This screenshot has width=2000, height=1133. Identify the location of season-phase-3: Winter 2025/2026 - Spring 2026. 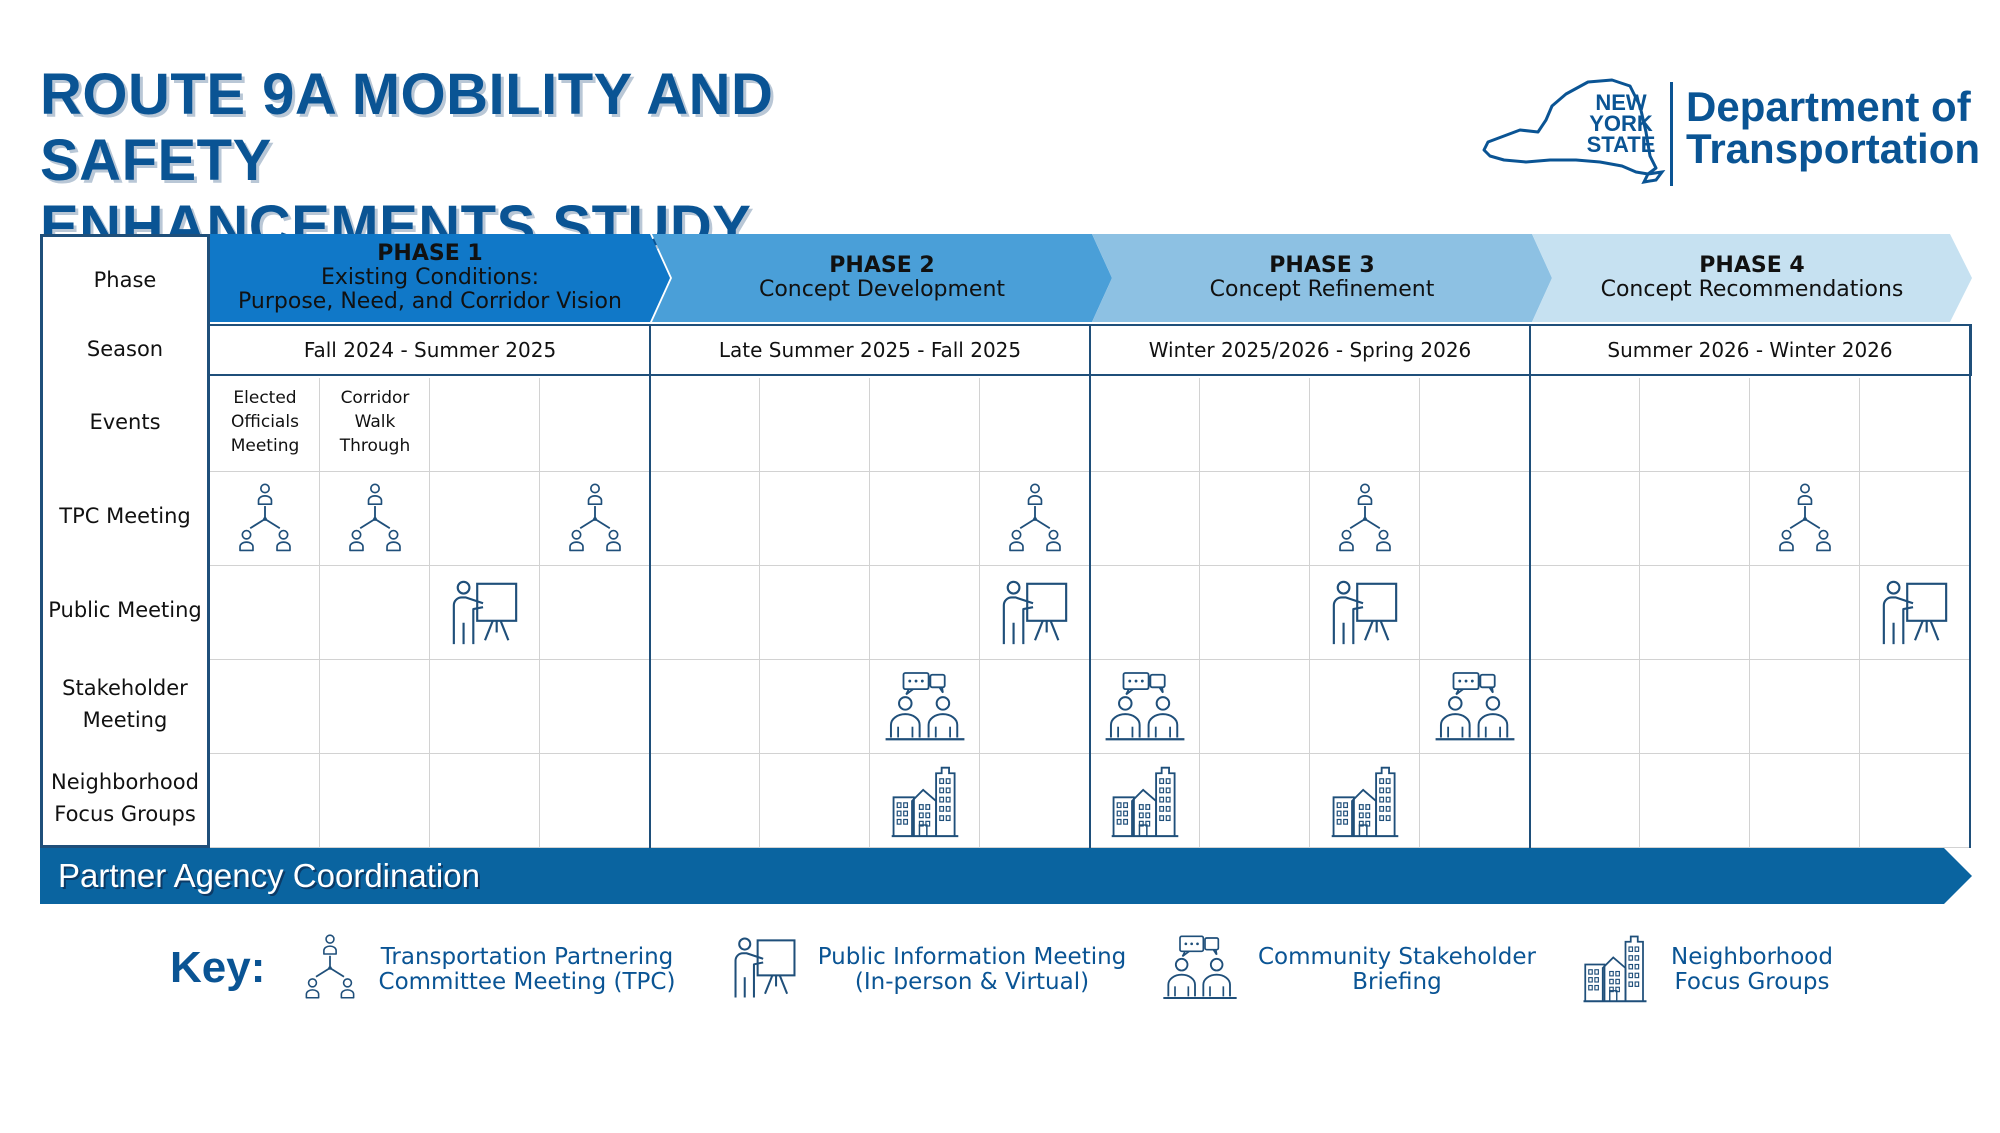
(1310, 350).